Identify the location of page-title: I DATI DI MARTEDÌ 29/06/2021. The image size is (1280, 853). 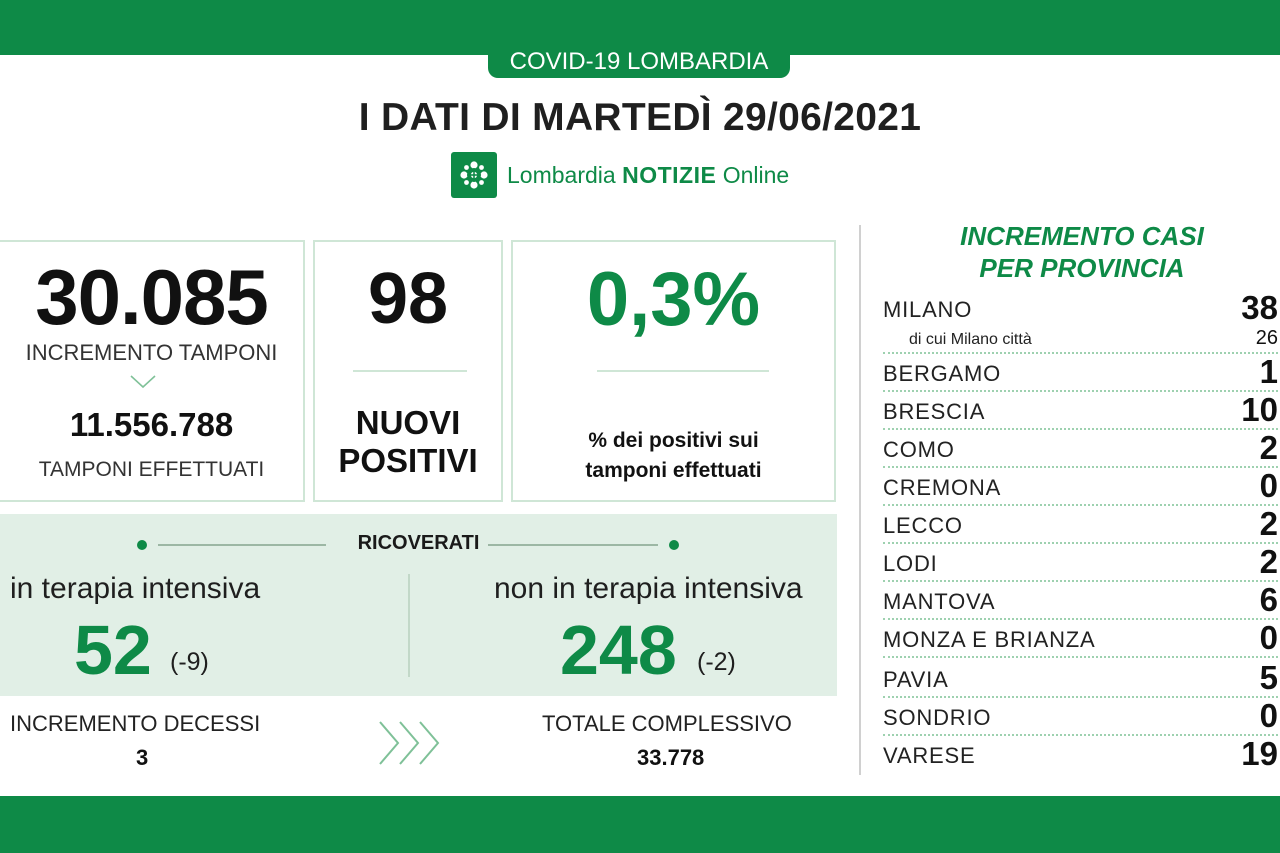
(640, 117).